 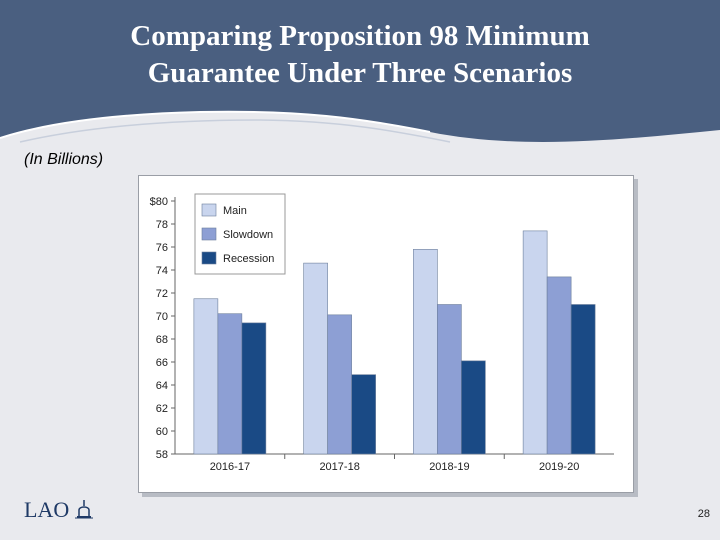 What do you see at coordinates (162, 363) in the screenshot?
I see `y-tick-label: 66` at bounding box center [162, 363].